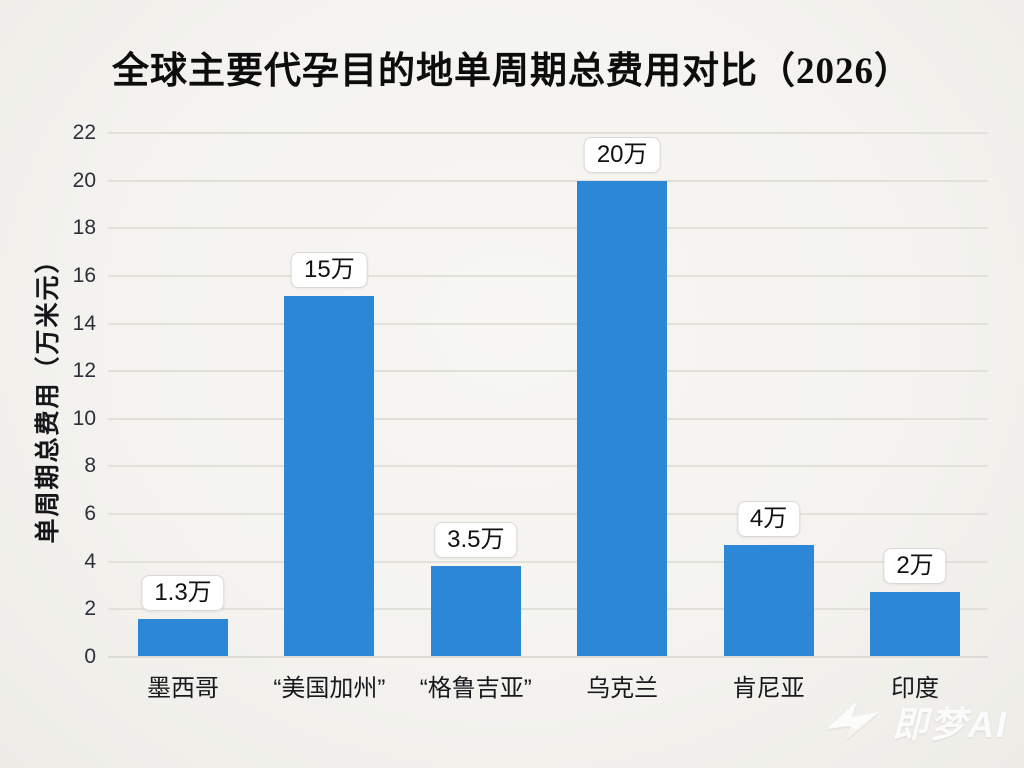  What do you see at coordinates (84, 371) in the screenshot?
I see `y-tick-label: 12` at bounding box center [84, 371].